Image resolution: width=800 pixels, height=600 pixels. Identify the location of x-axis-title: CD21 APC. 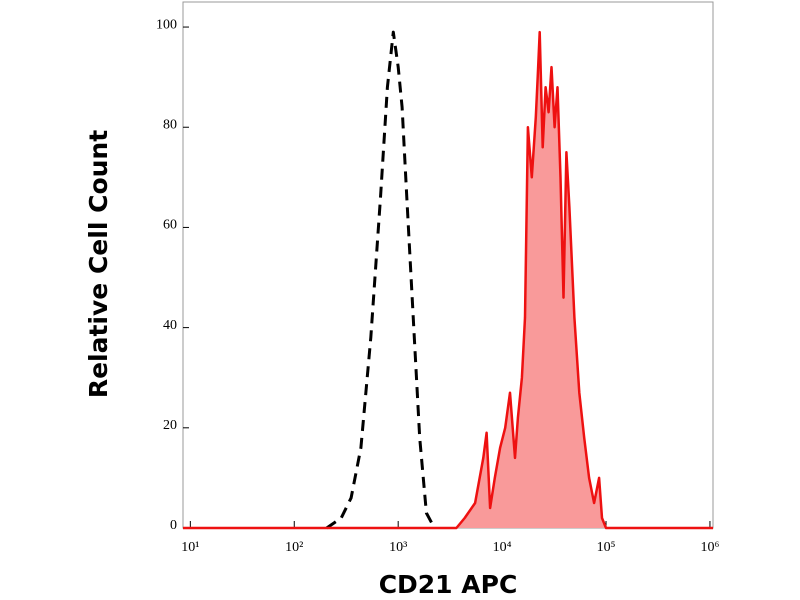
(448, 584).